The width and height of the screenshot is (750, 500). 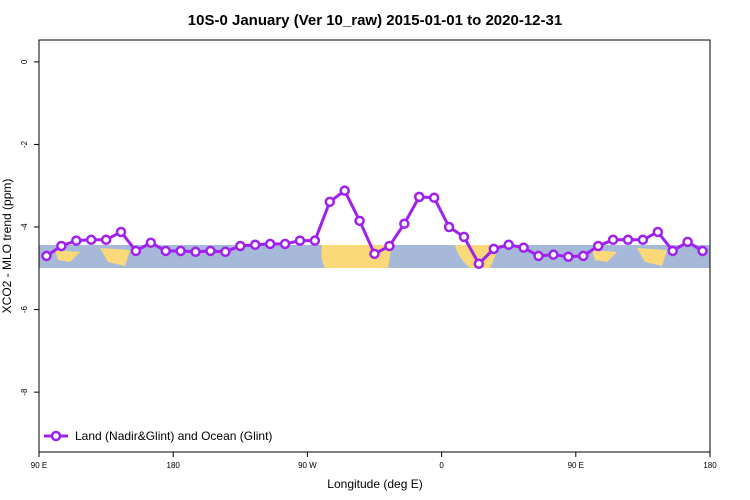 I want to click on legend-label: Land (Nadir&Glint) and Ocean (Glint), so click(x=173, y=436).